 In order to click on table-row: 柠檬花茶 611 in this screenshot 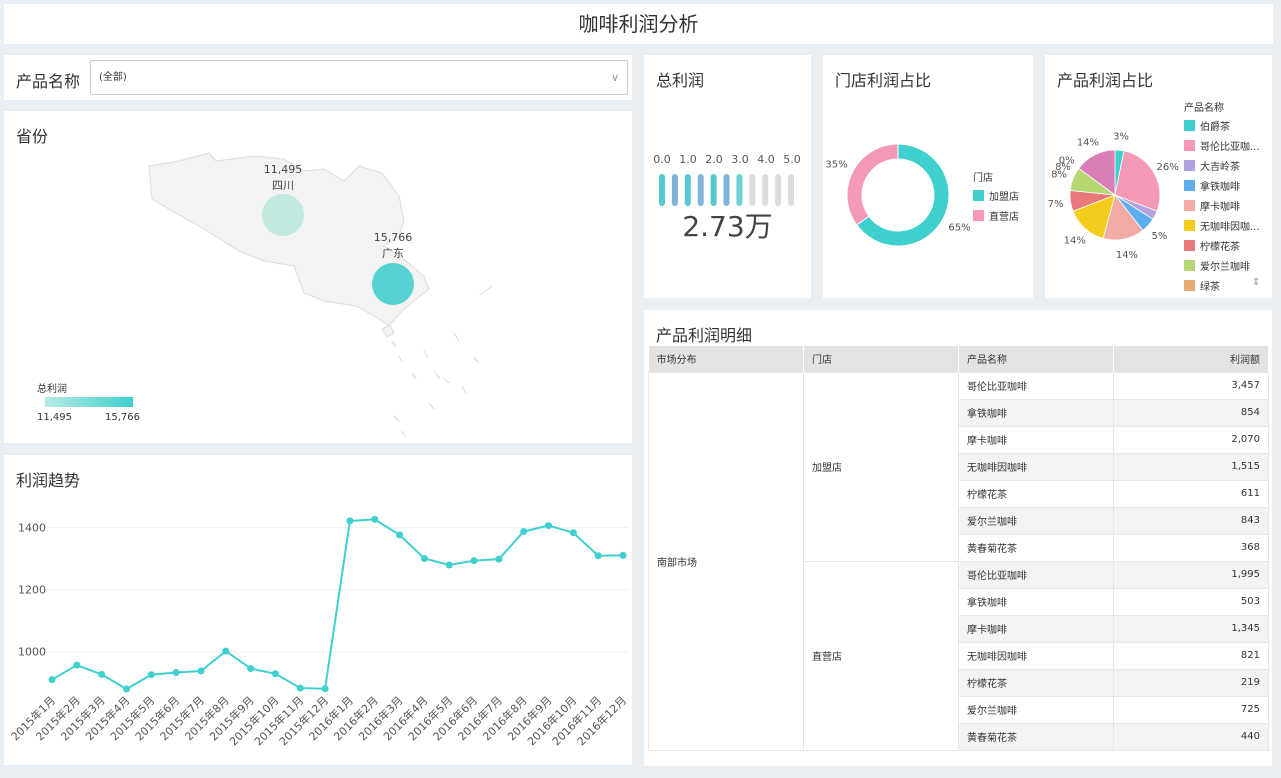, I will do `click(959, 493)`.